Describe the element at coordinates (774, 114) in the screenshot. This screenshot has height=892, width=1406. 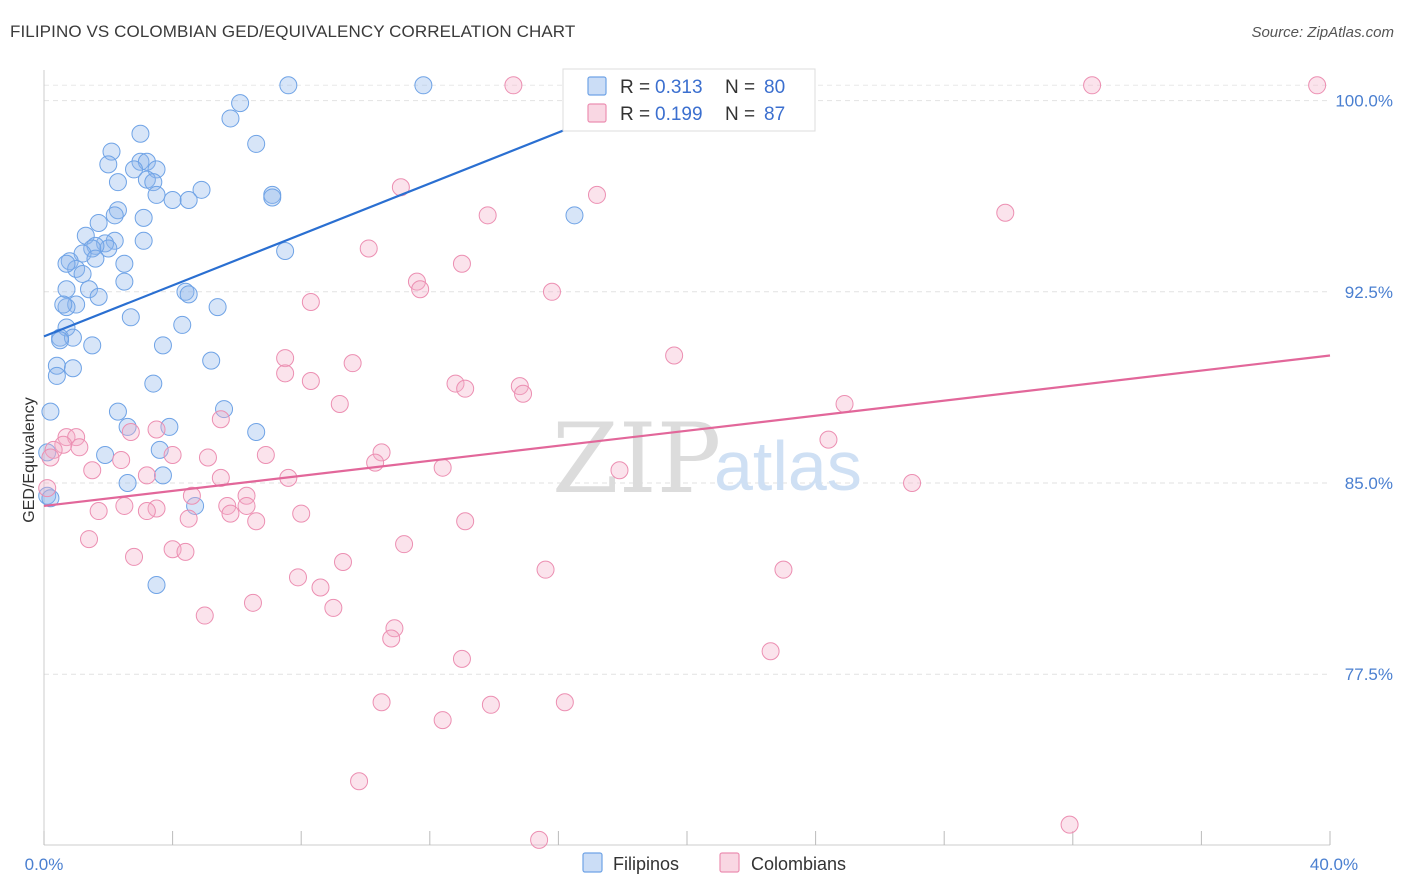
I see `legend-n-value-2: 87` at that location.